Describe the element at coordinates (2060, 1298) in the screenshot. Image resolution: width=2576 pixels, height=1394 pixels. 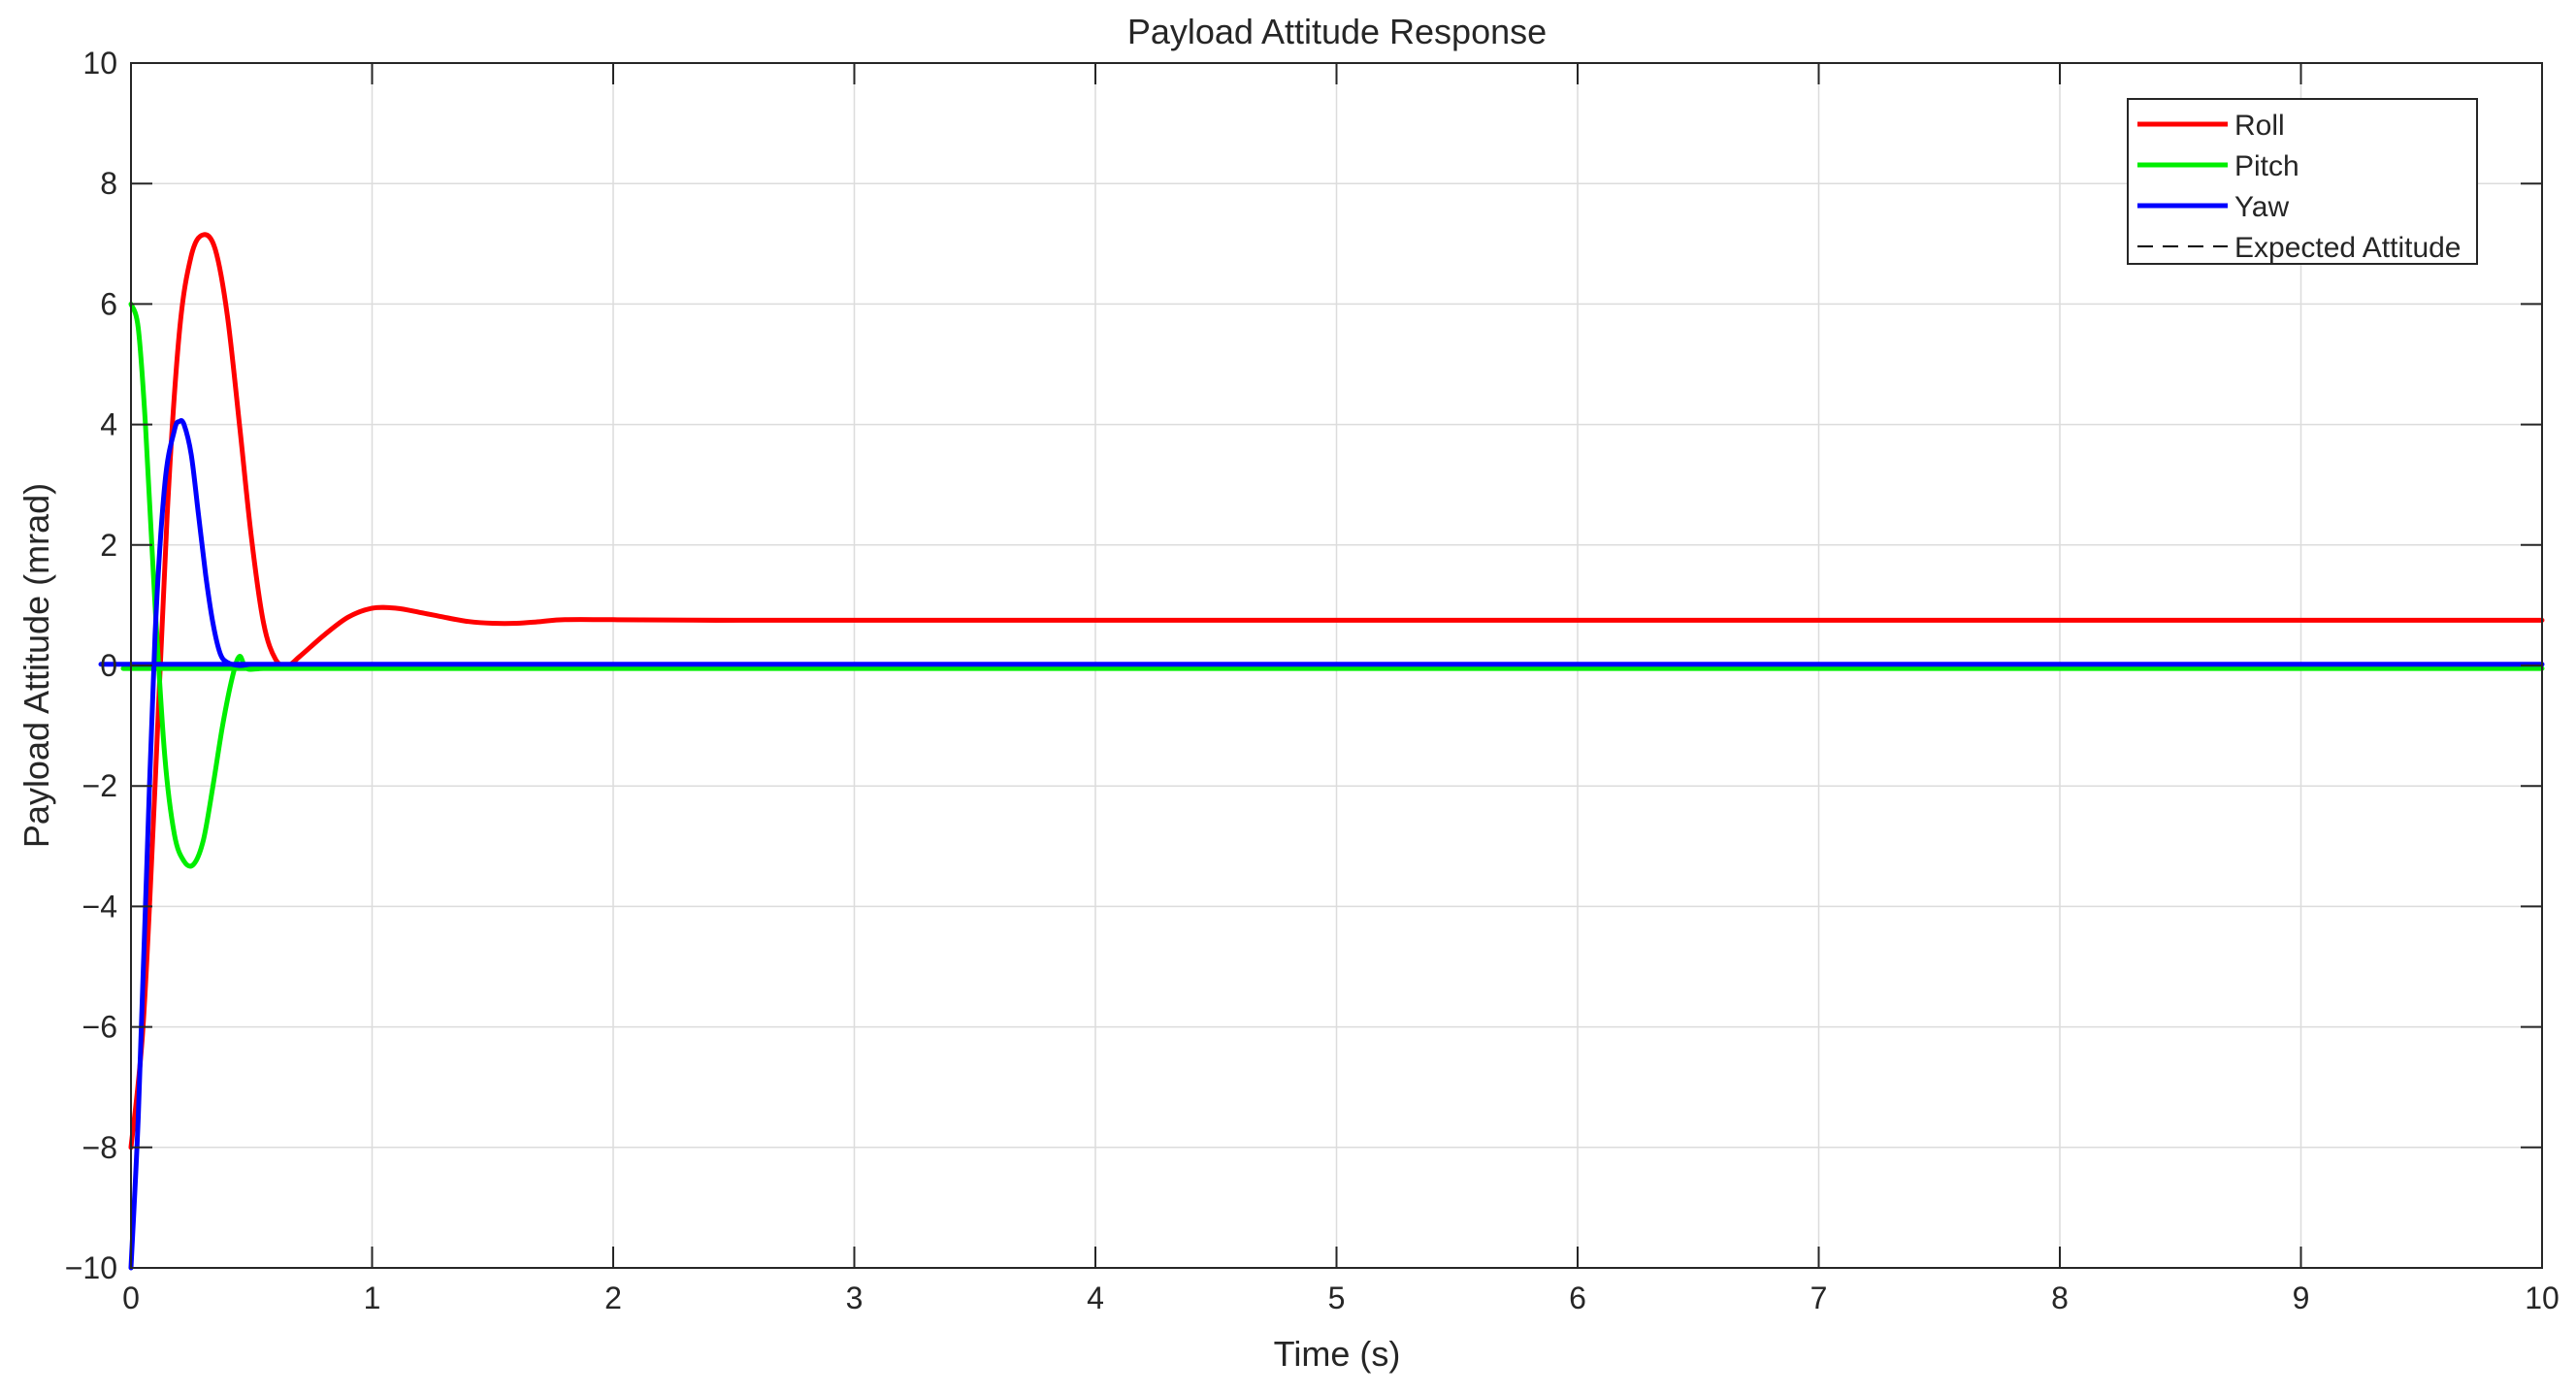
I see `x-tick-label: 8` at that location.